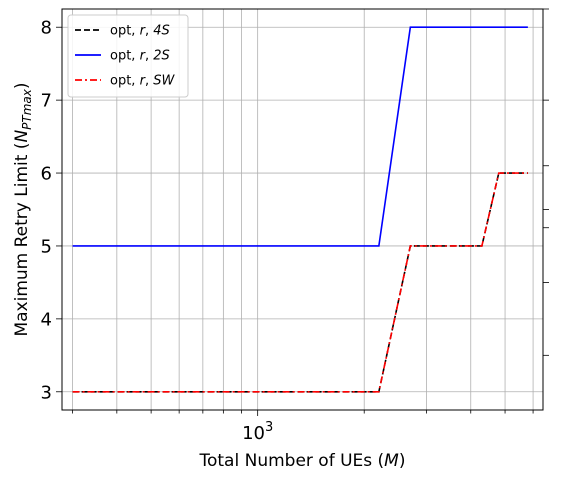  What do you see at coordinates (302, 461) in the screenshot?
I see `x-axis-label: Total Number of UEs (M)` at bounding box center [302, 461].